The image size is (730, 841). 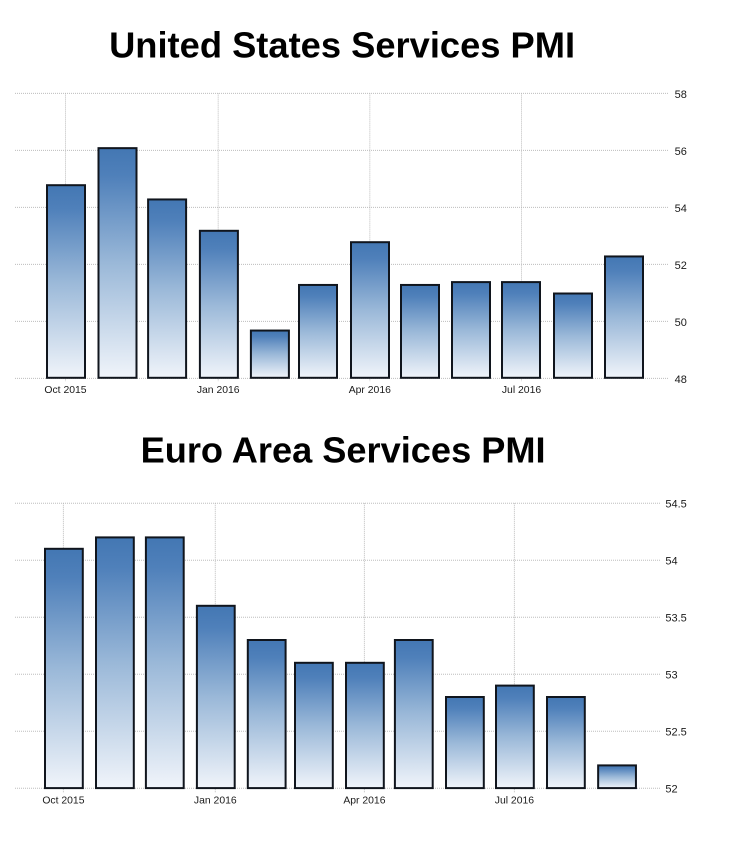 What do you see at coordinates (681, 152) in the screenshot?
I see `svg-text: 56` at bounding box center [681, 152].